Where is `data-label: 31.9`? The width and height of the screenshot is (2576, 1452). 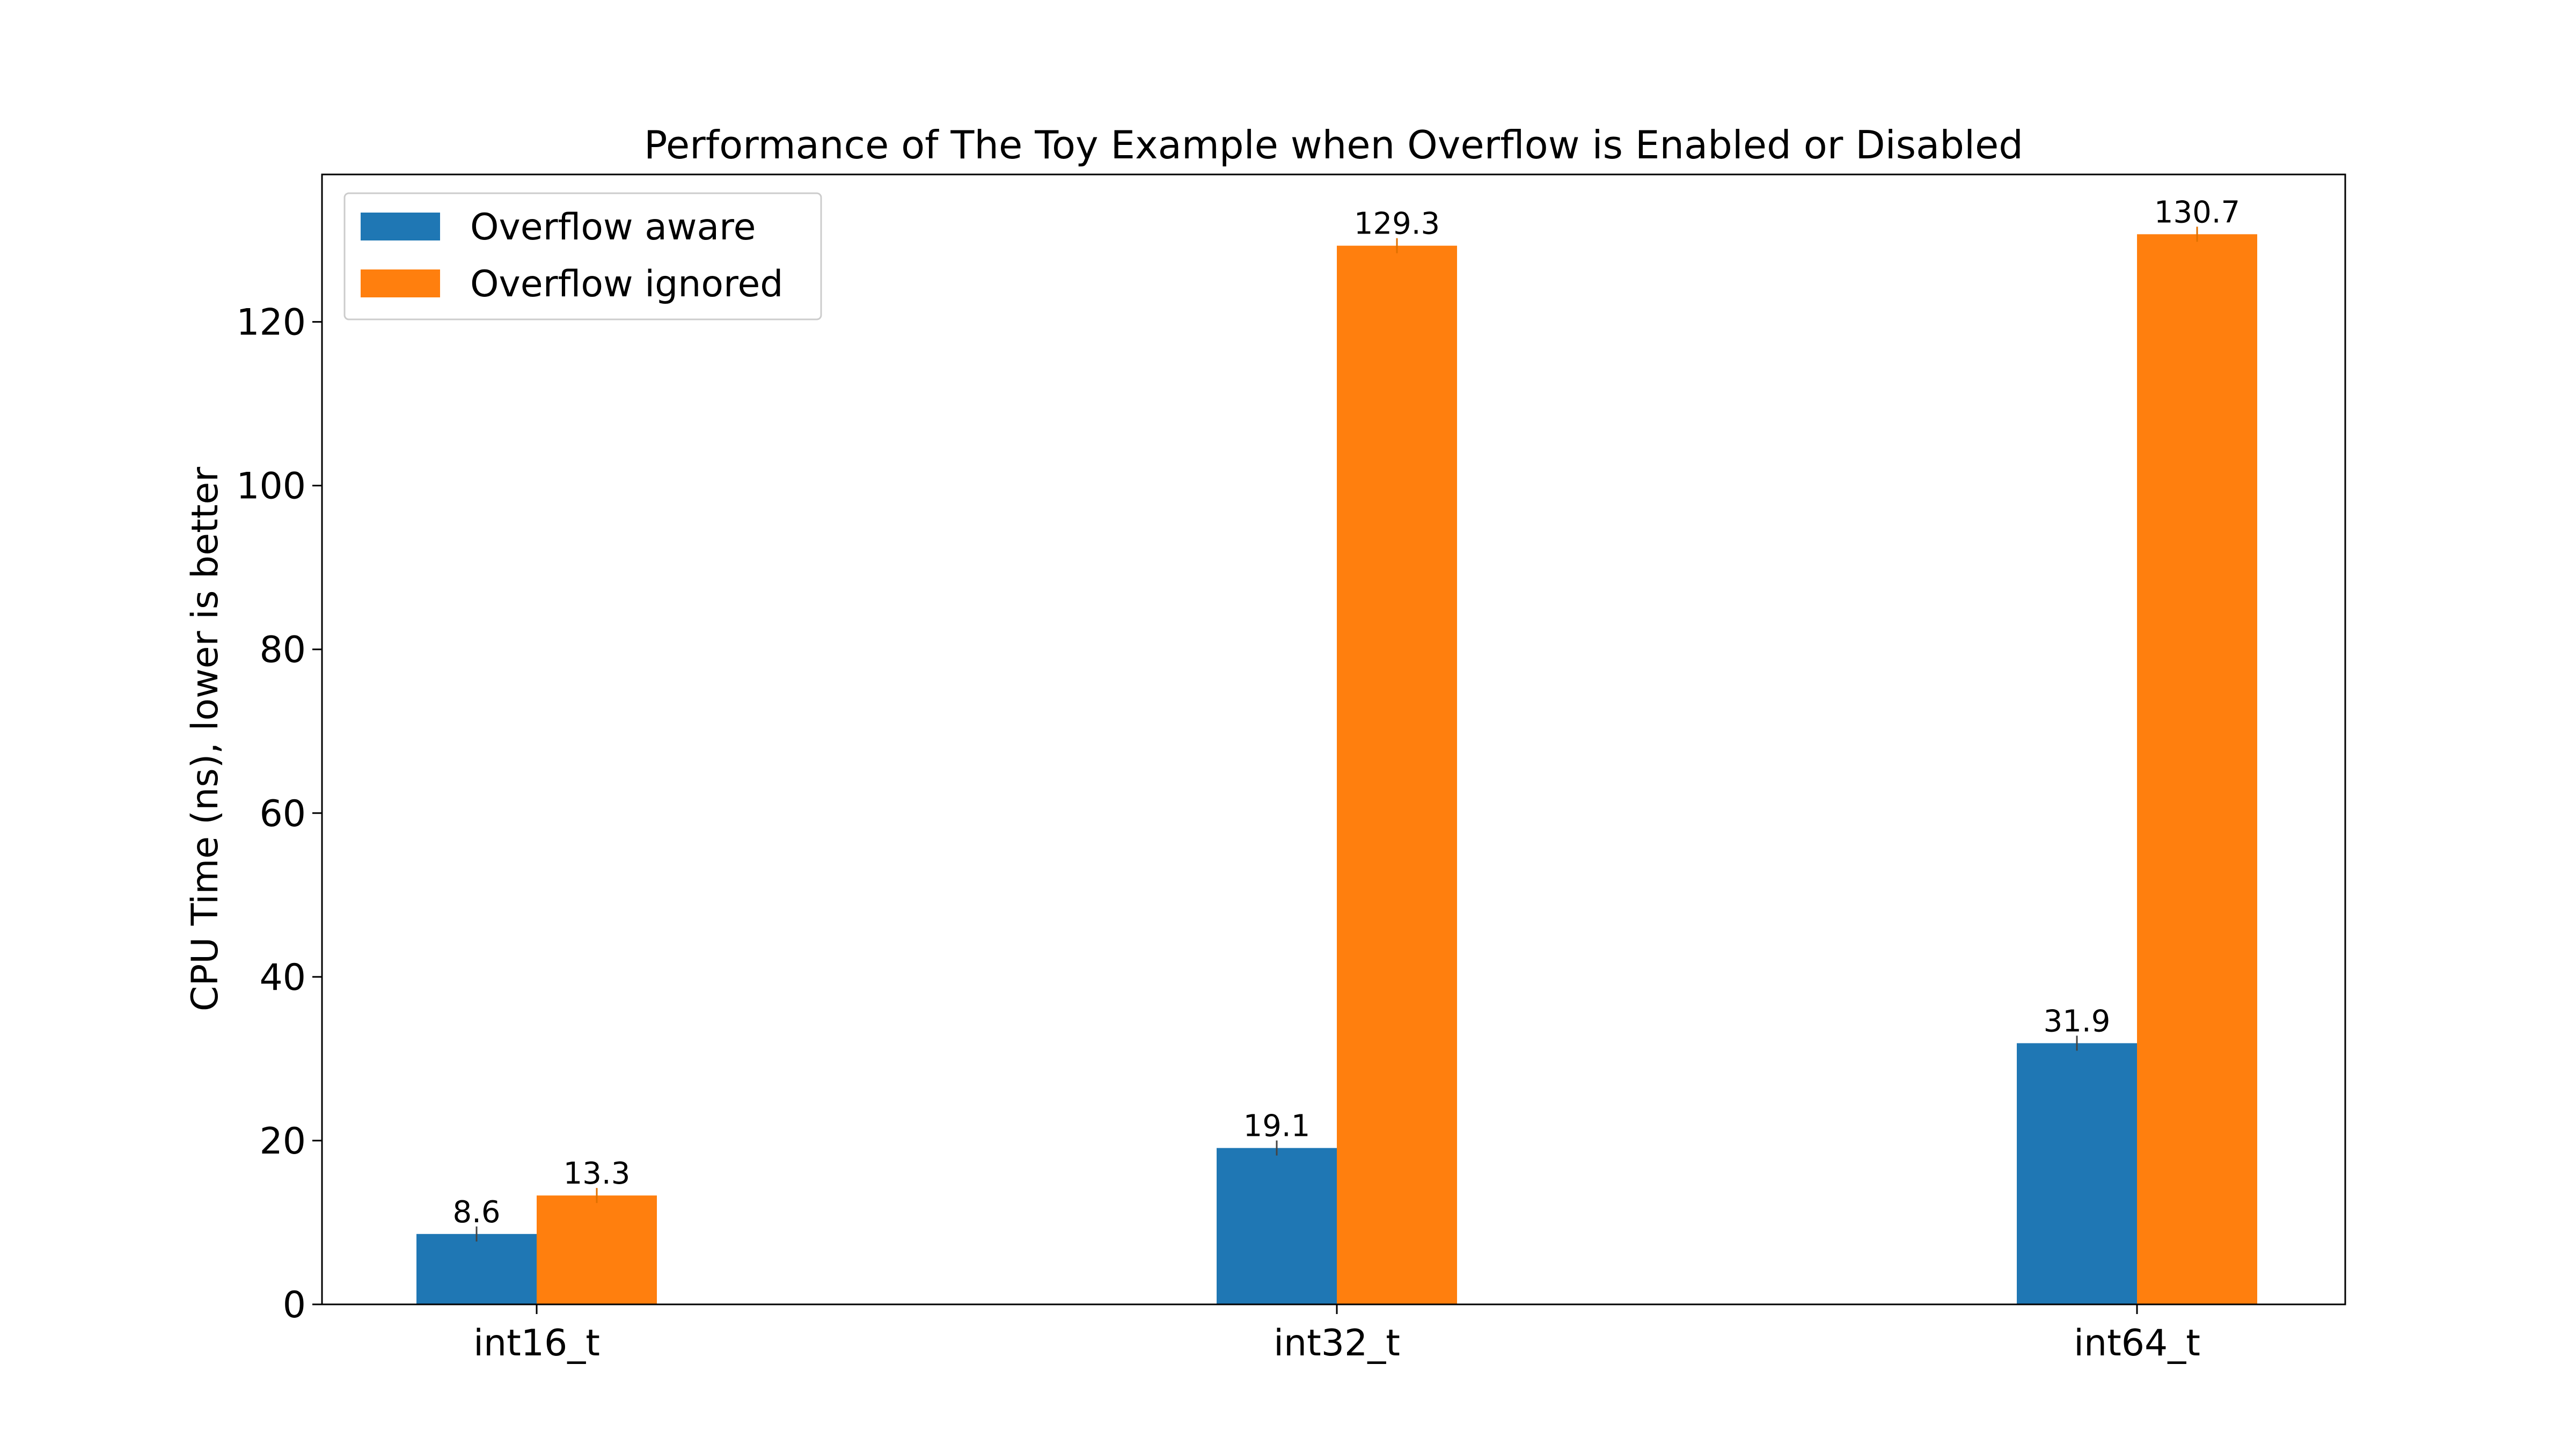 data-label: 31.9 is located at coordinates (2077, 1021).